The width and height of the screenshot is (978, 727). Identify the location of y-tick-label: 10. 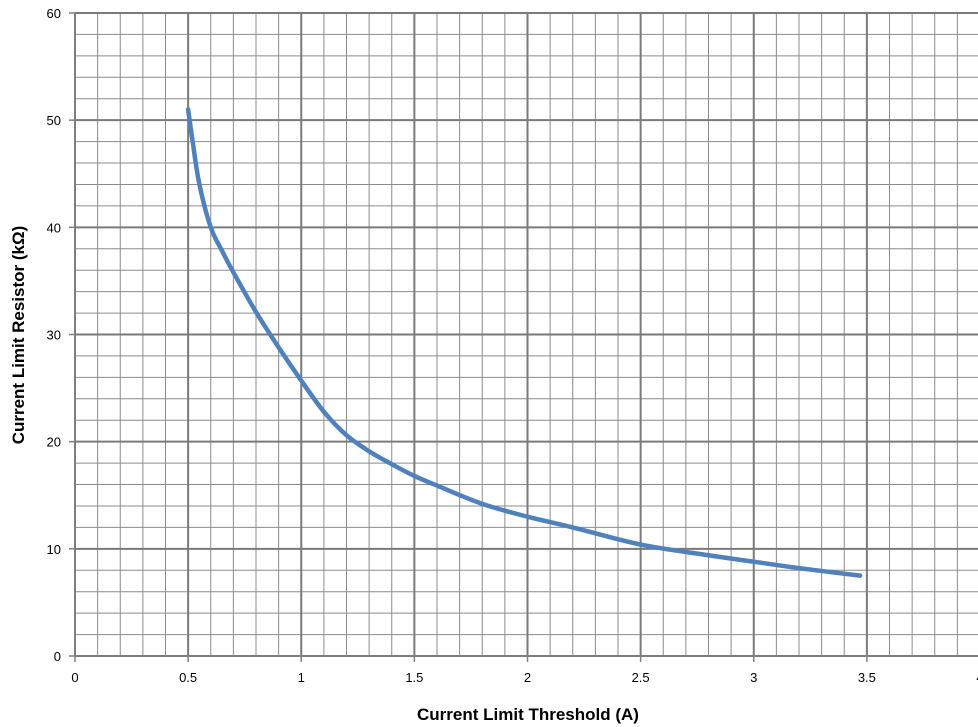
(54, 549).